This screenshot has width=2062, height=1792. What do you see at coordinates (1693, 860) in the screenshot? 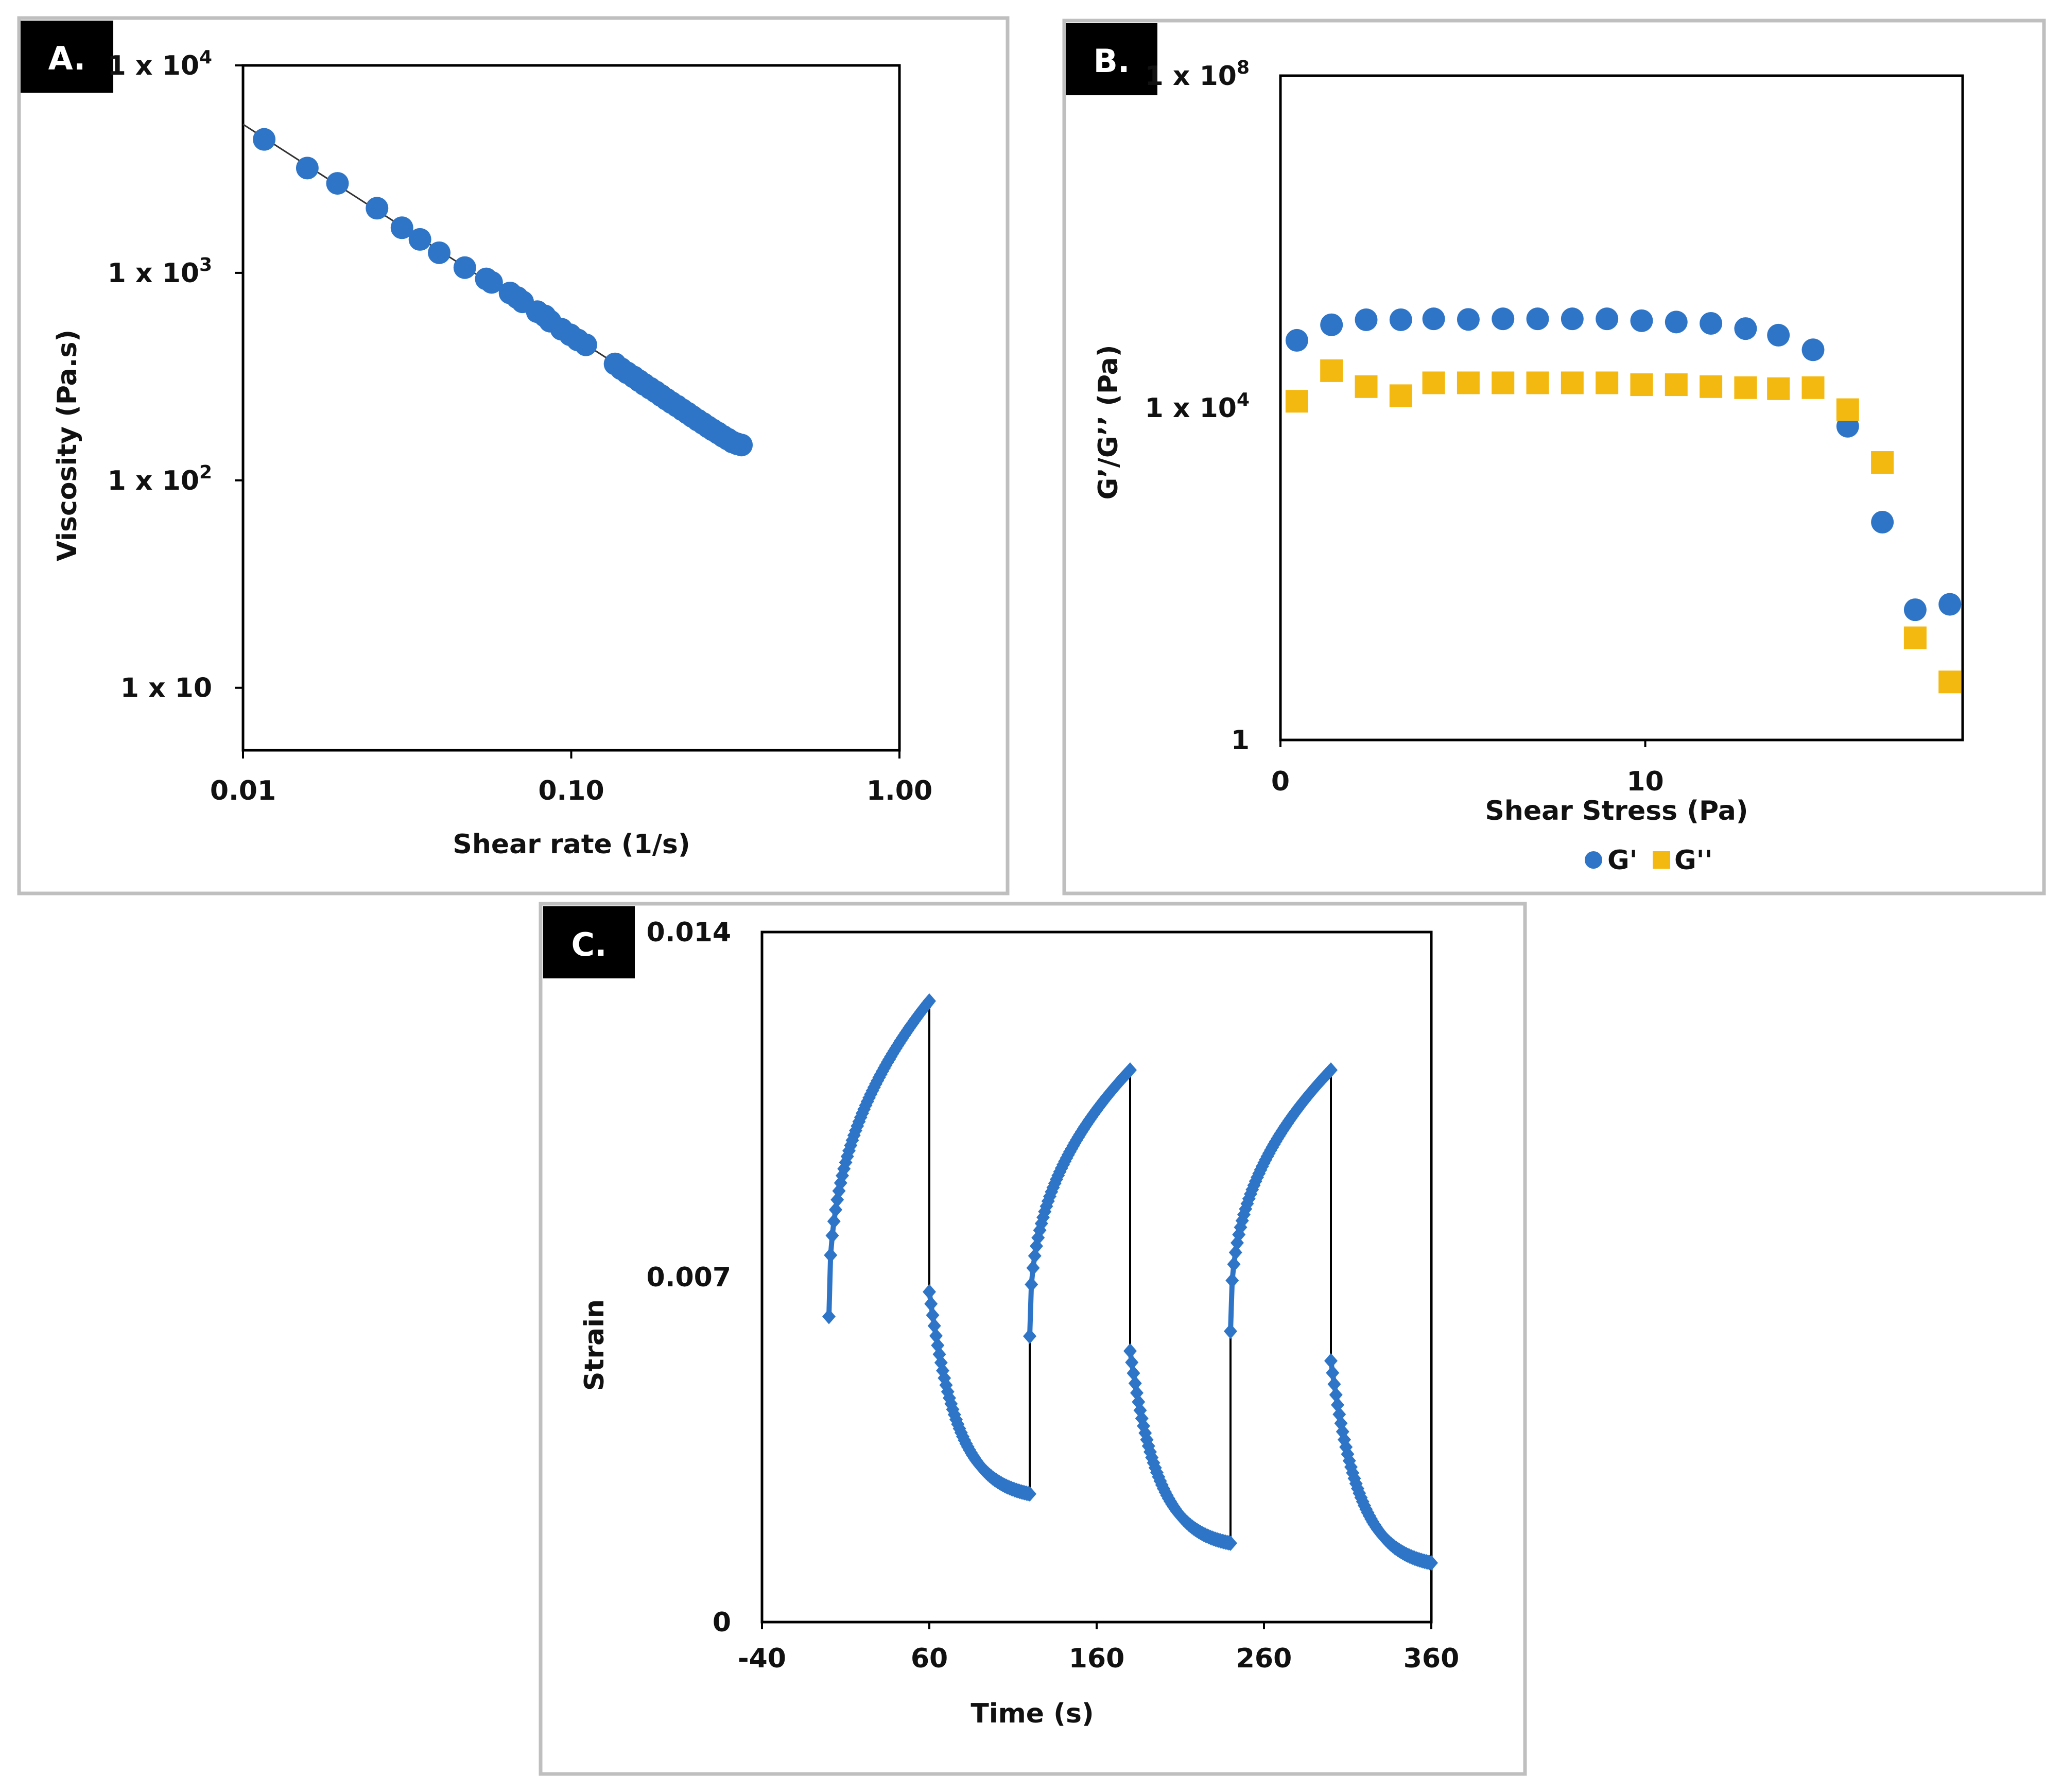
I see `legend-g-double-prime-label: G''` at bounding box center [1693, 860].